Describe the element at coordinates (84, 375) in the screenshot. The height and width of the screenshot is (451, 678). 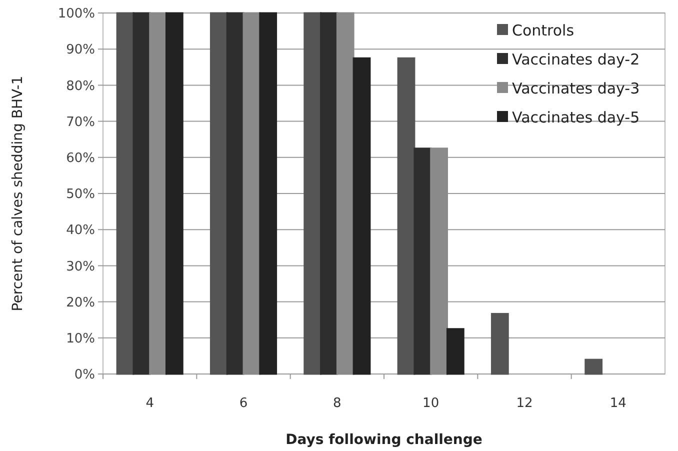
I see `y-tick-label: 0%` at that location.